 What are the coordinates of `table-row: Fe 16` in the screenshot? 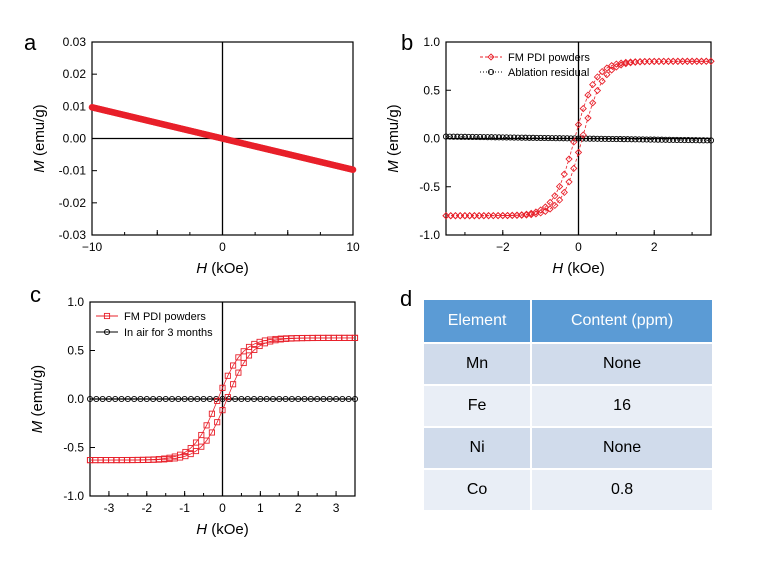 It's located at (568, 405).